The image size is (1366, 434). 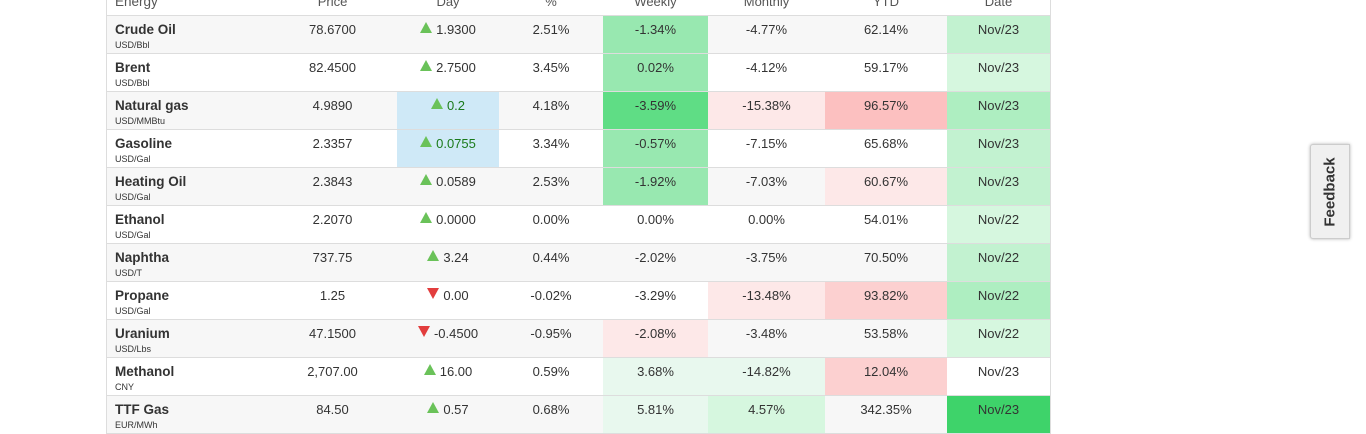 What do you see at coordinates (448, 224) in the screenshot?
I see `value-cell: 0.0000` at bounding box center [448, 224].